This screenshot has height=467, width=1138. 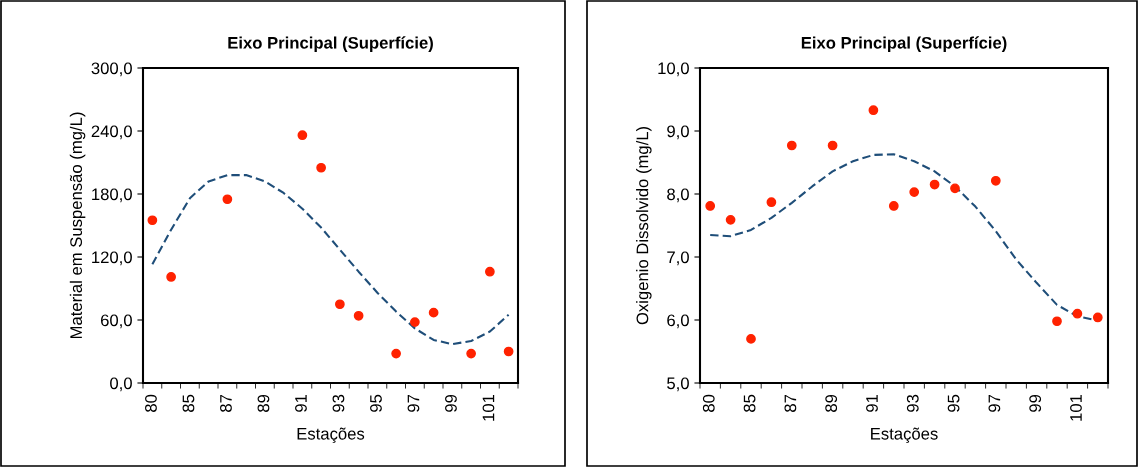 What do you see at coordinates (678, 321) in the screenshot?
I see `y-tick-label: 6,0` at bounding box center [678, 321].